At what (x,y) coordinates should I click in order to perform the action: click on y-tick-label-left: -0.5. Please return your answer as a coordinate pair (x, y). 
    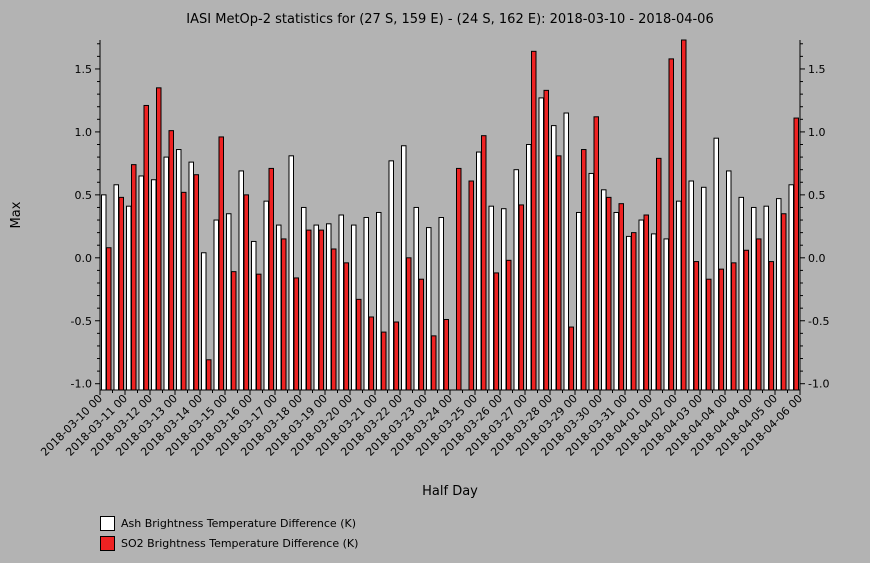
    Looking at the image, I should click on (81, 321).